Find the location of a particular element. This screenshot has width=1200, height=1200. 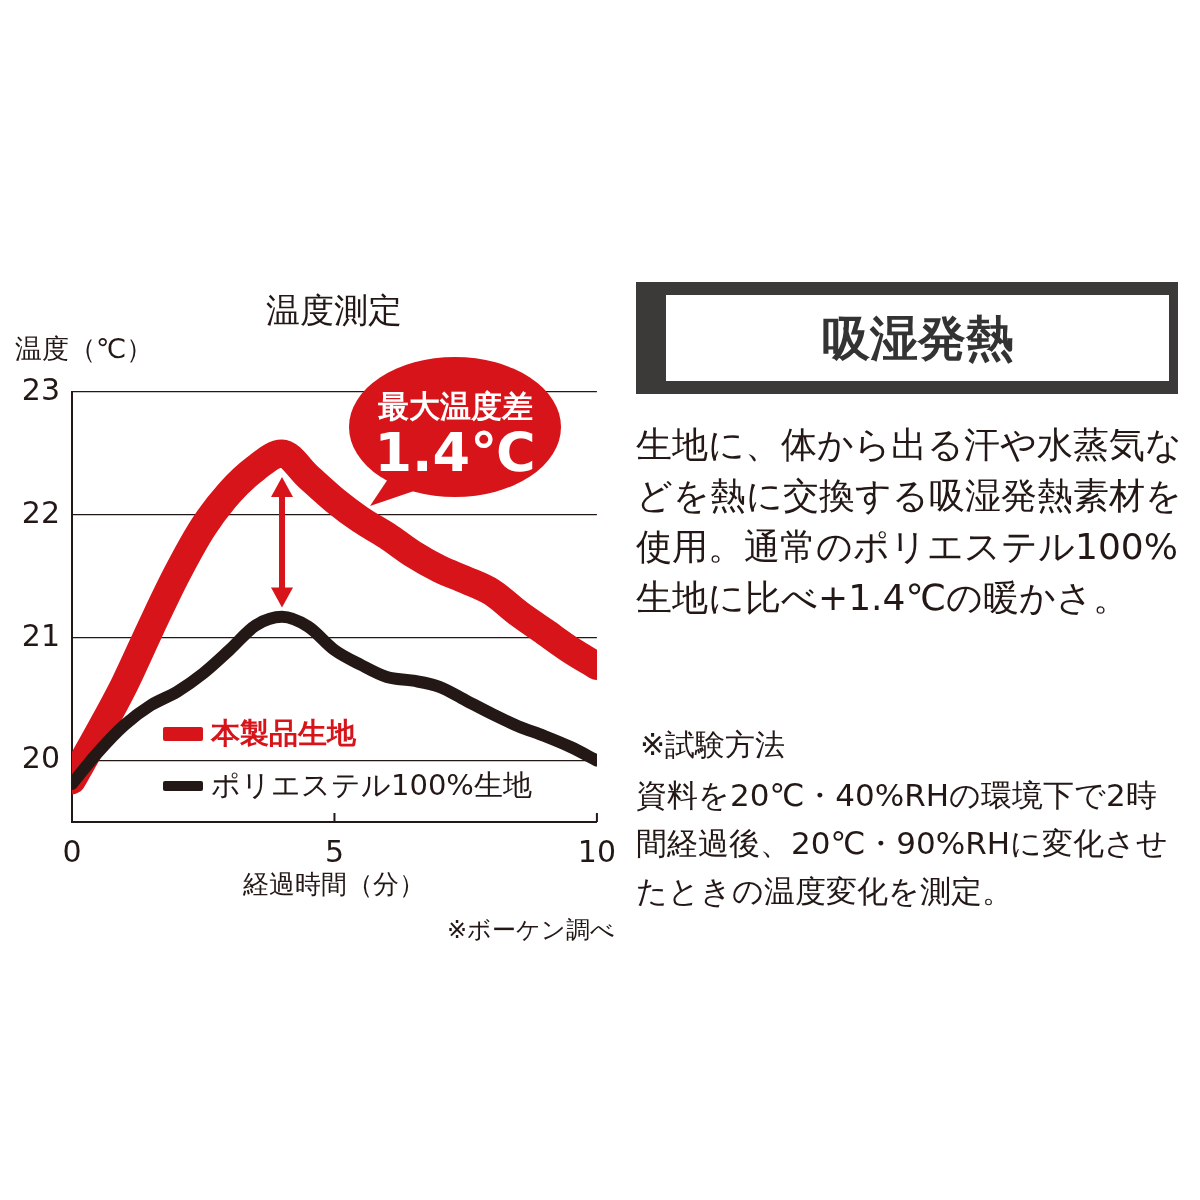

text: 生地に、体から出る汗や水蒸気などを熱に交換する吸湿発熱素材を使用。通常のポリエステル100%生地に比べ+1.4℃の暖かさ。 is located at coordinates (909, 521).